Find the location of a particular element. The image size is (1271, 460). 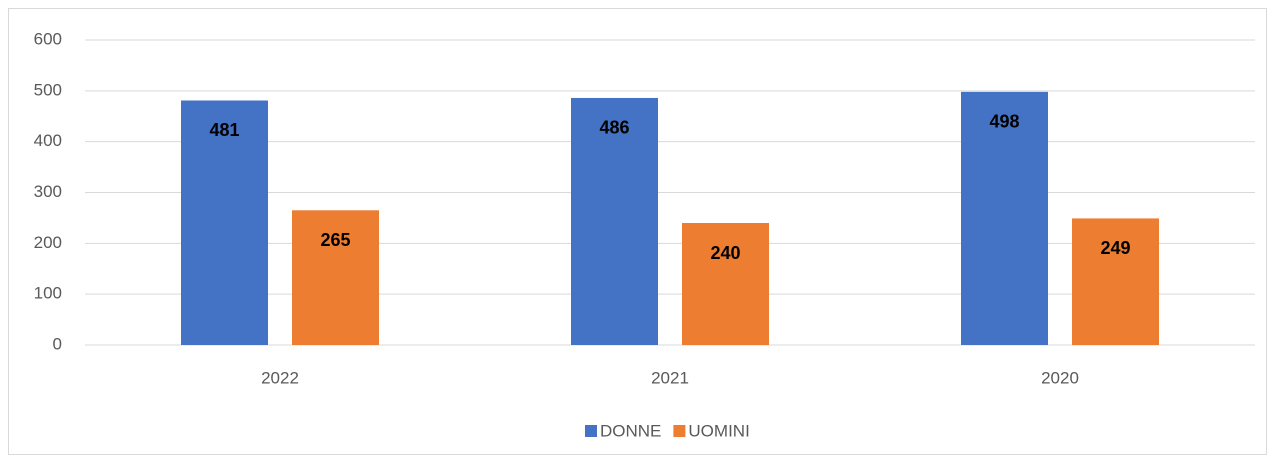

x-tick-label: 2022 is located at coordinates (280, 377).